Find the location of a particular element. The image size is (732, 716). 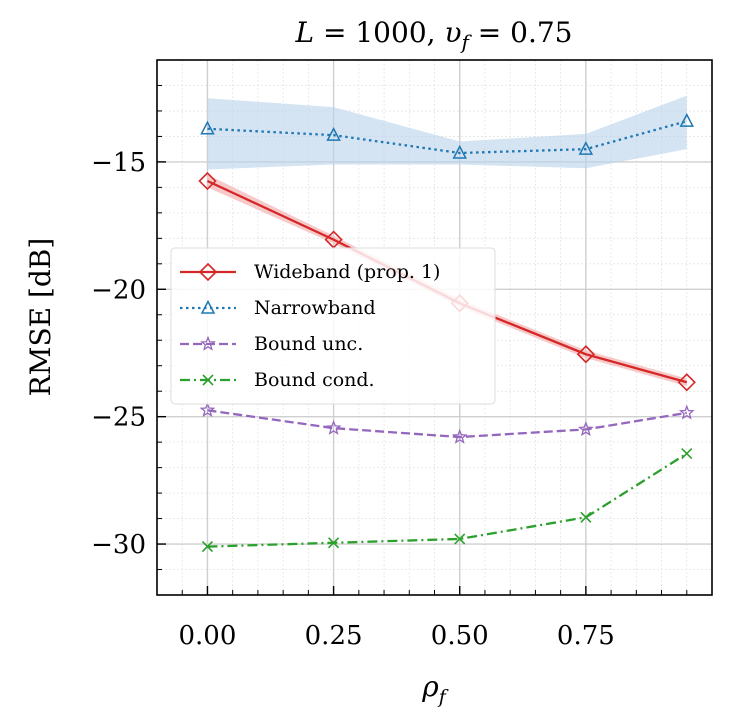

y-tick-label: −20 is located at coordinates (118, 290).